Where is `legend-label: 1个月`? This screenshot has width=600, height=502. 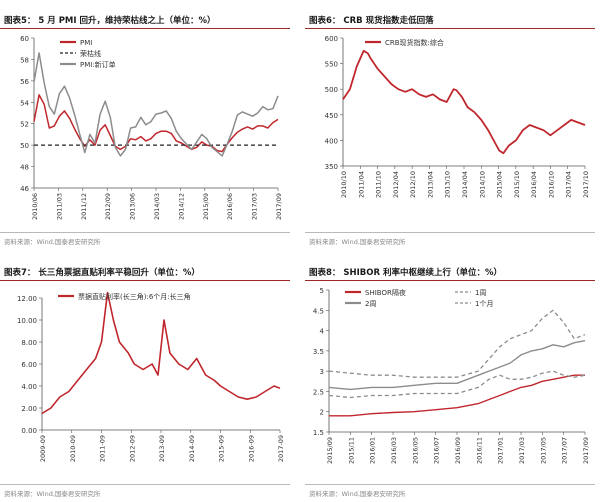 legend-label: 1个月 is located at coordinates (484, 304).